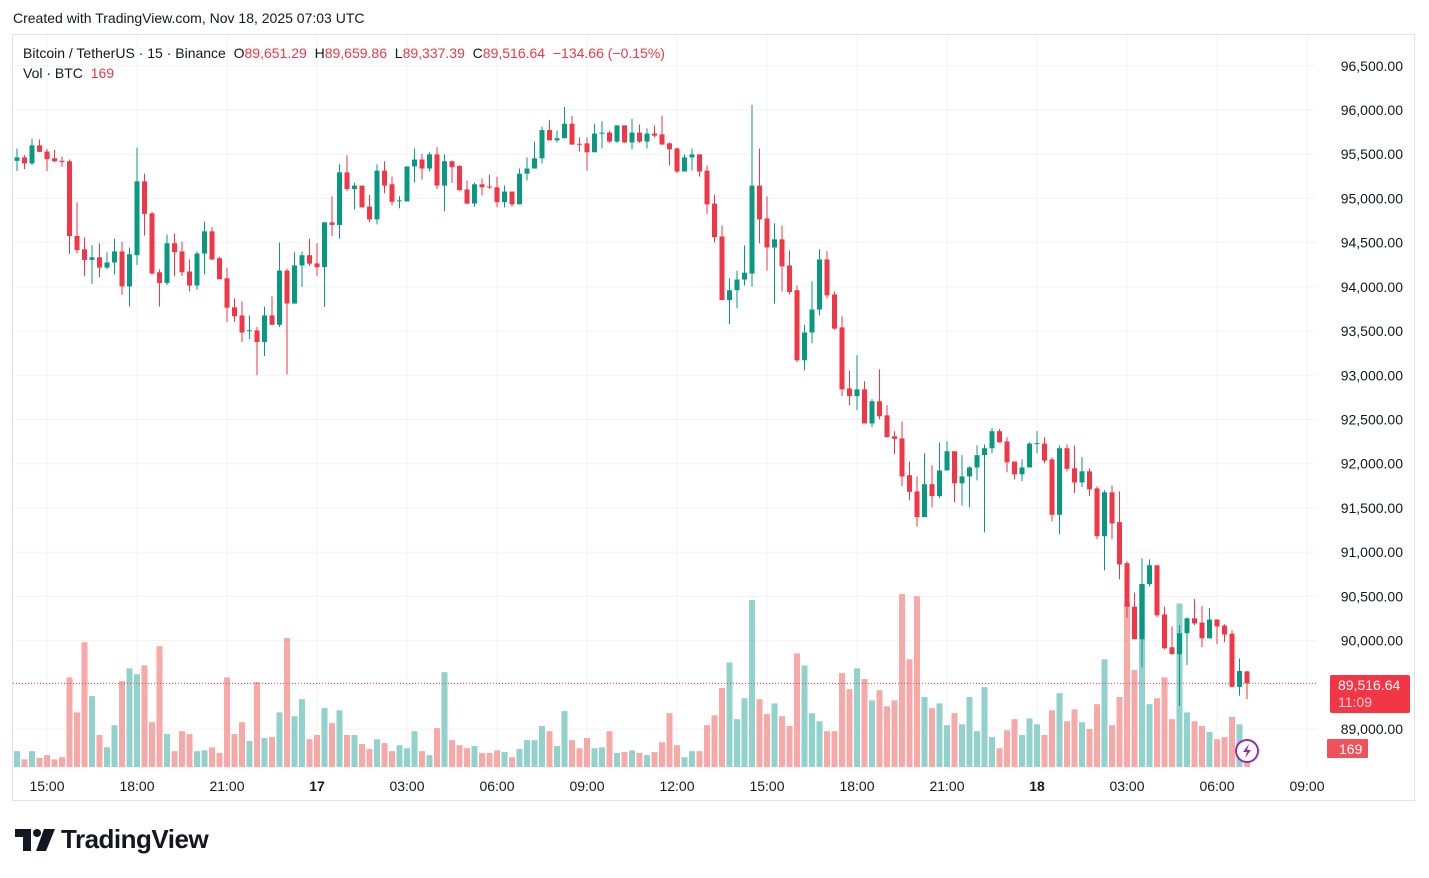 This screenshot has width=1429, height=878. What do you see at coordinates (1216, 786) in the screenshot?
I see `time-tick-label: 06:00` at bounding box center [1216, 786].